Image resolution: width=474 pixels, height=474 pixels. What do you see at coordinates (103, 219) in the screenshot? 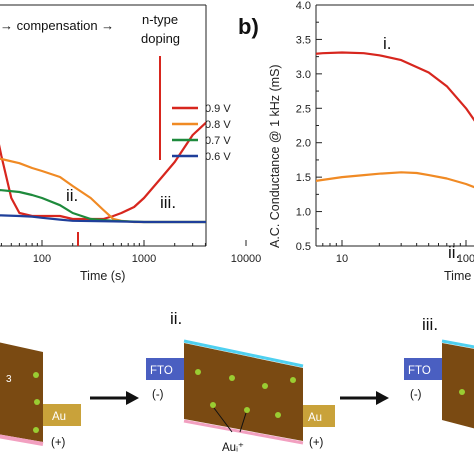
I see `series-line-0.6V` at bounding box center [103, 219].